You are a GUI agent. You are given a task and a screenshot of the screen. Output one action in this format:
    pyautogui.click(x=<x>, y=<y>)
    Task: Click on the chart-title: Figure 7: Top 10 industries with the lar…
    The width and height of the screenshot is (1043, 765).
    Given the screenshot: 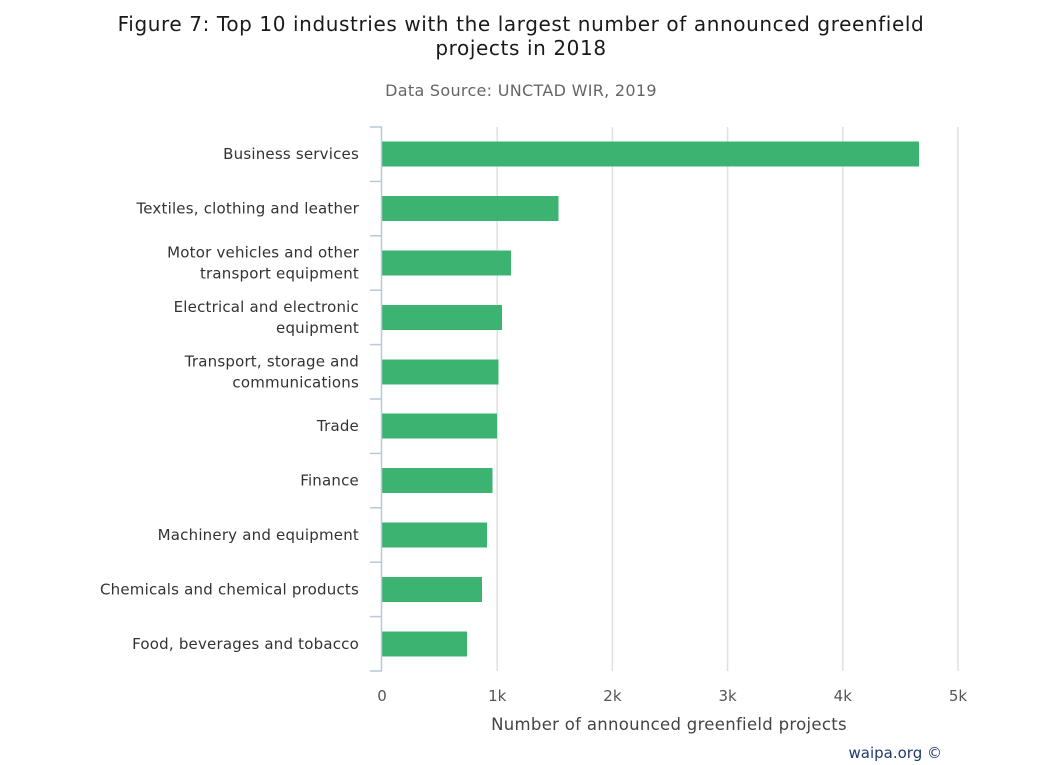 What is the action you would take?
    pyautogui.click(x=521, y=36)
    